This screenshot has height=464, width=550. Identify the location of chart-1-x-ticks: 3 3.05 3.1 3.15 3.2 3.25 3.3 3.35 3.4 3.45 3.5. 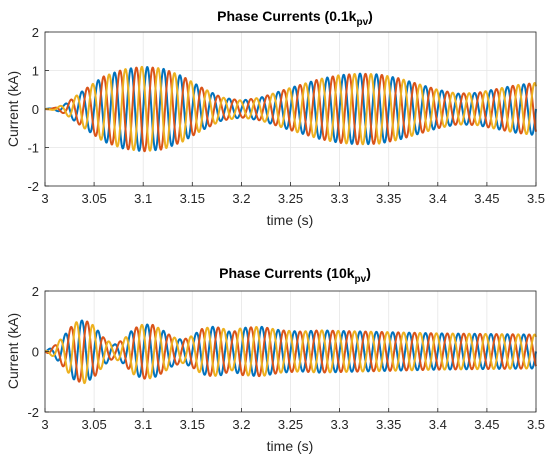
(293, 194).